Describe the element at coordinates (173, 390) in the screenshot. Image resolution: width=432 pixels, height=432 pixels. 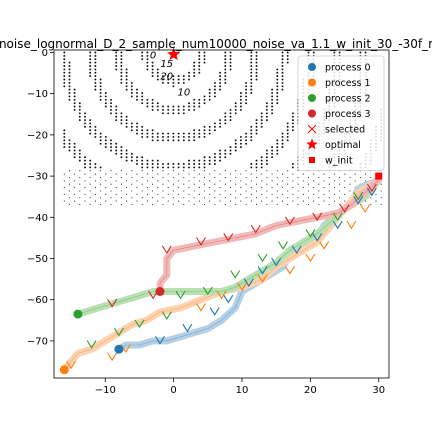
I see `x-tick-label: 0` at that location.